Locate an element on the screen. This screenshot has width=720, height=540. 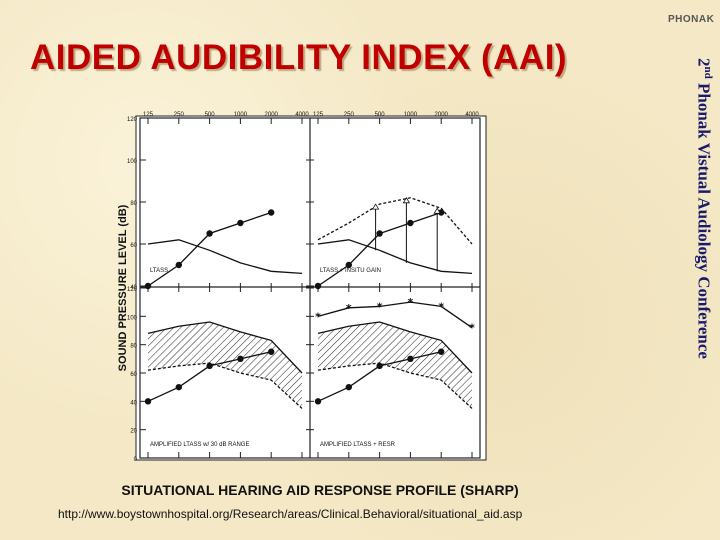
conference-name: 2nd Phonak Vistual Audiology Conference is located at coordinates (703, 208).